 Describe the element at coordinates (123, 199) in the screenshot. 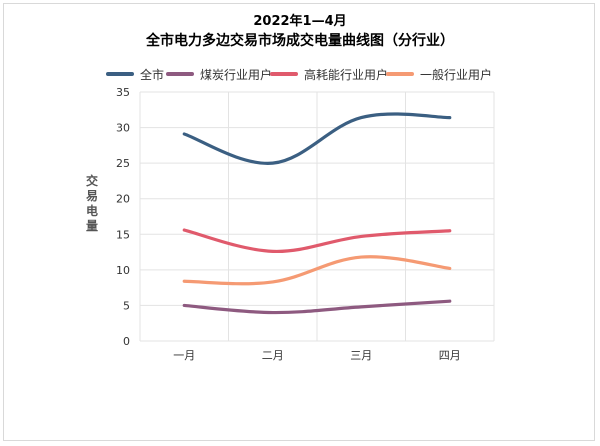

I see `y-tick-label: 20` at that location.